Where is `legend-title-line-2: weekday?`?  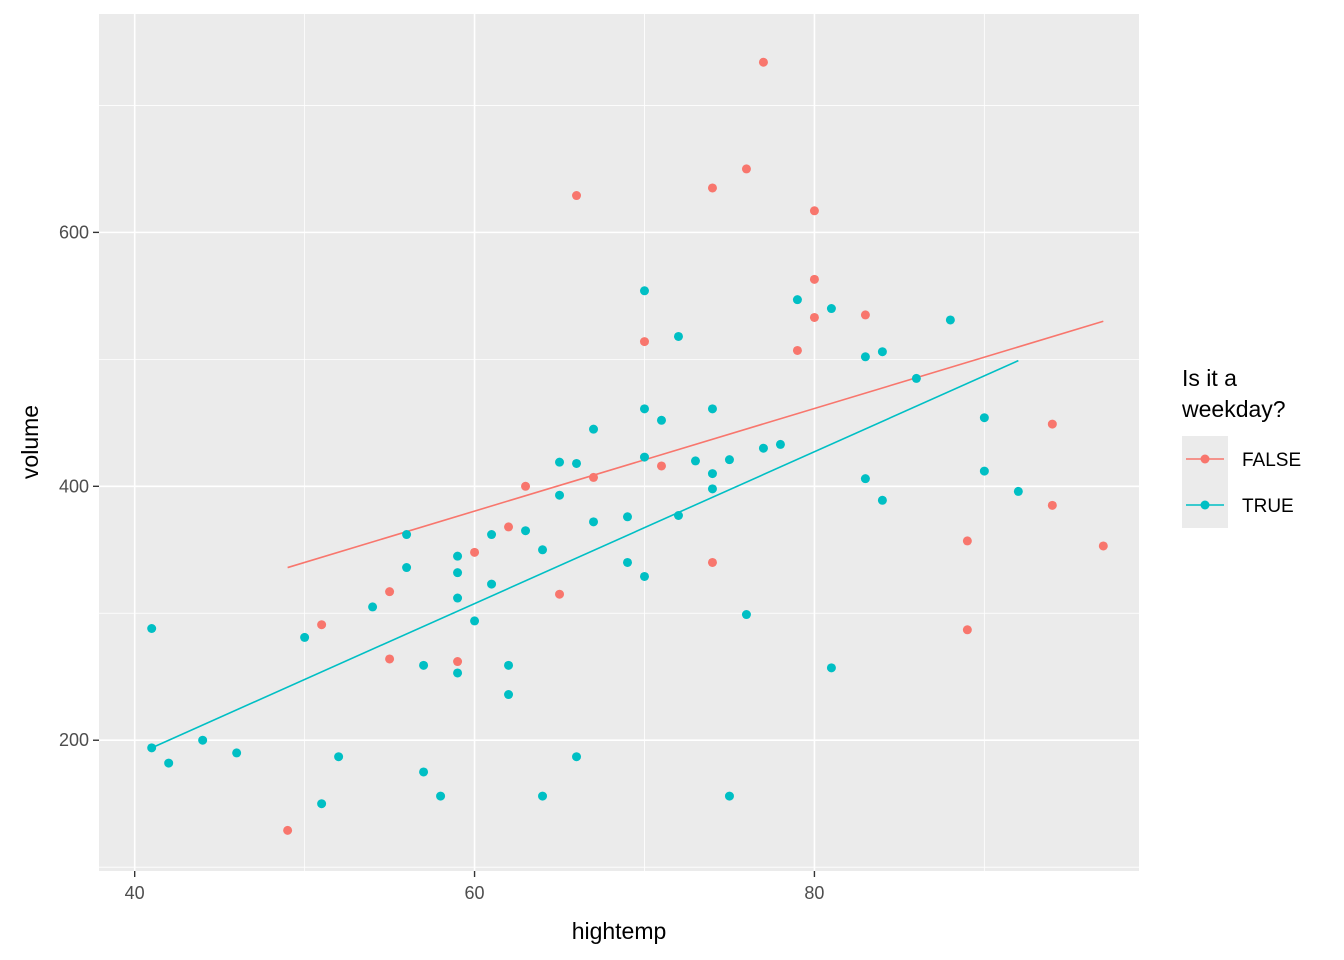
legend-title-line-2: weekday? is located at coordinates (1233, 409).